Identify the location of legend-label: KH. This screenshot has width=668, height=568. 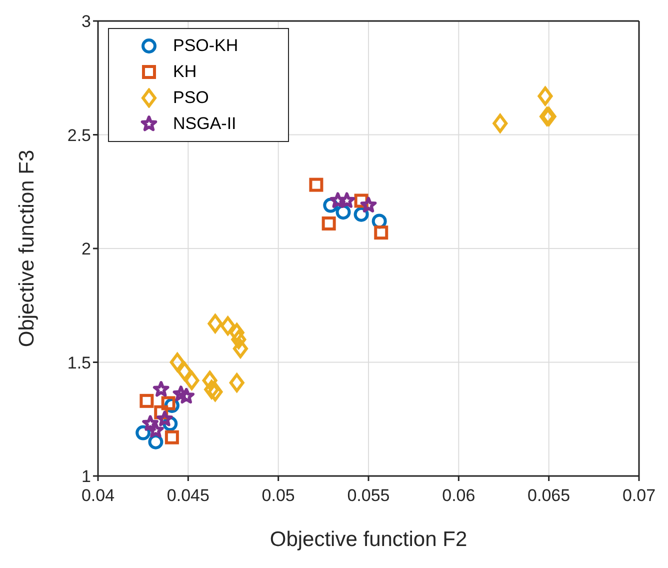
(185, 72).